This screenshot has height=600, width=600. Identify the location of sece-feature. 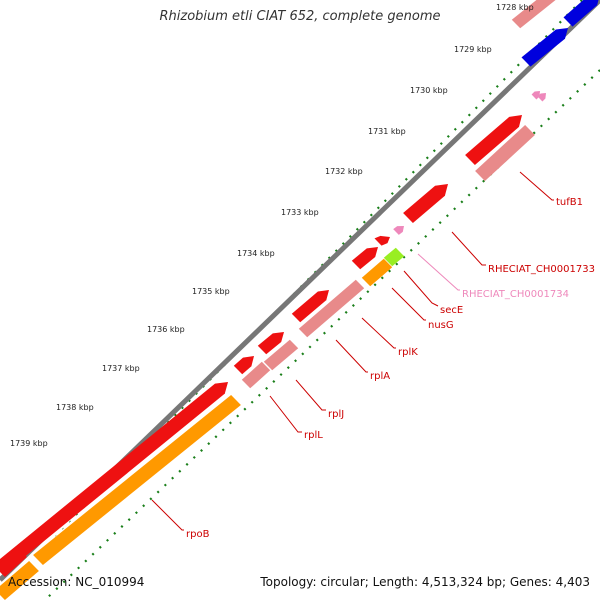
(382, 240).